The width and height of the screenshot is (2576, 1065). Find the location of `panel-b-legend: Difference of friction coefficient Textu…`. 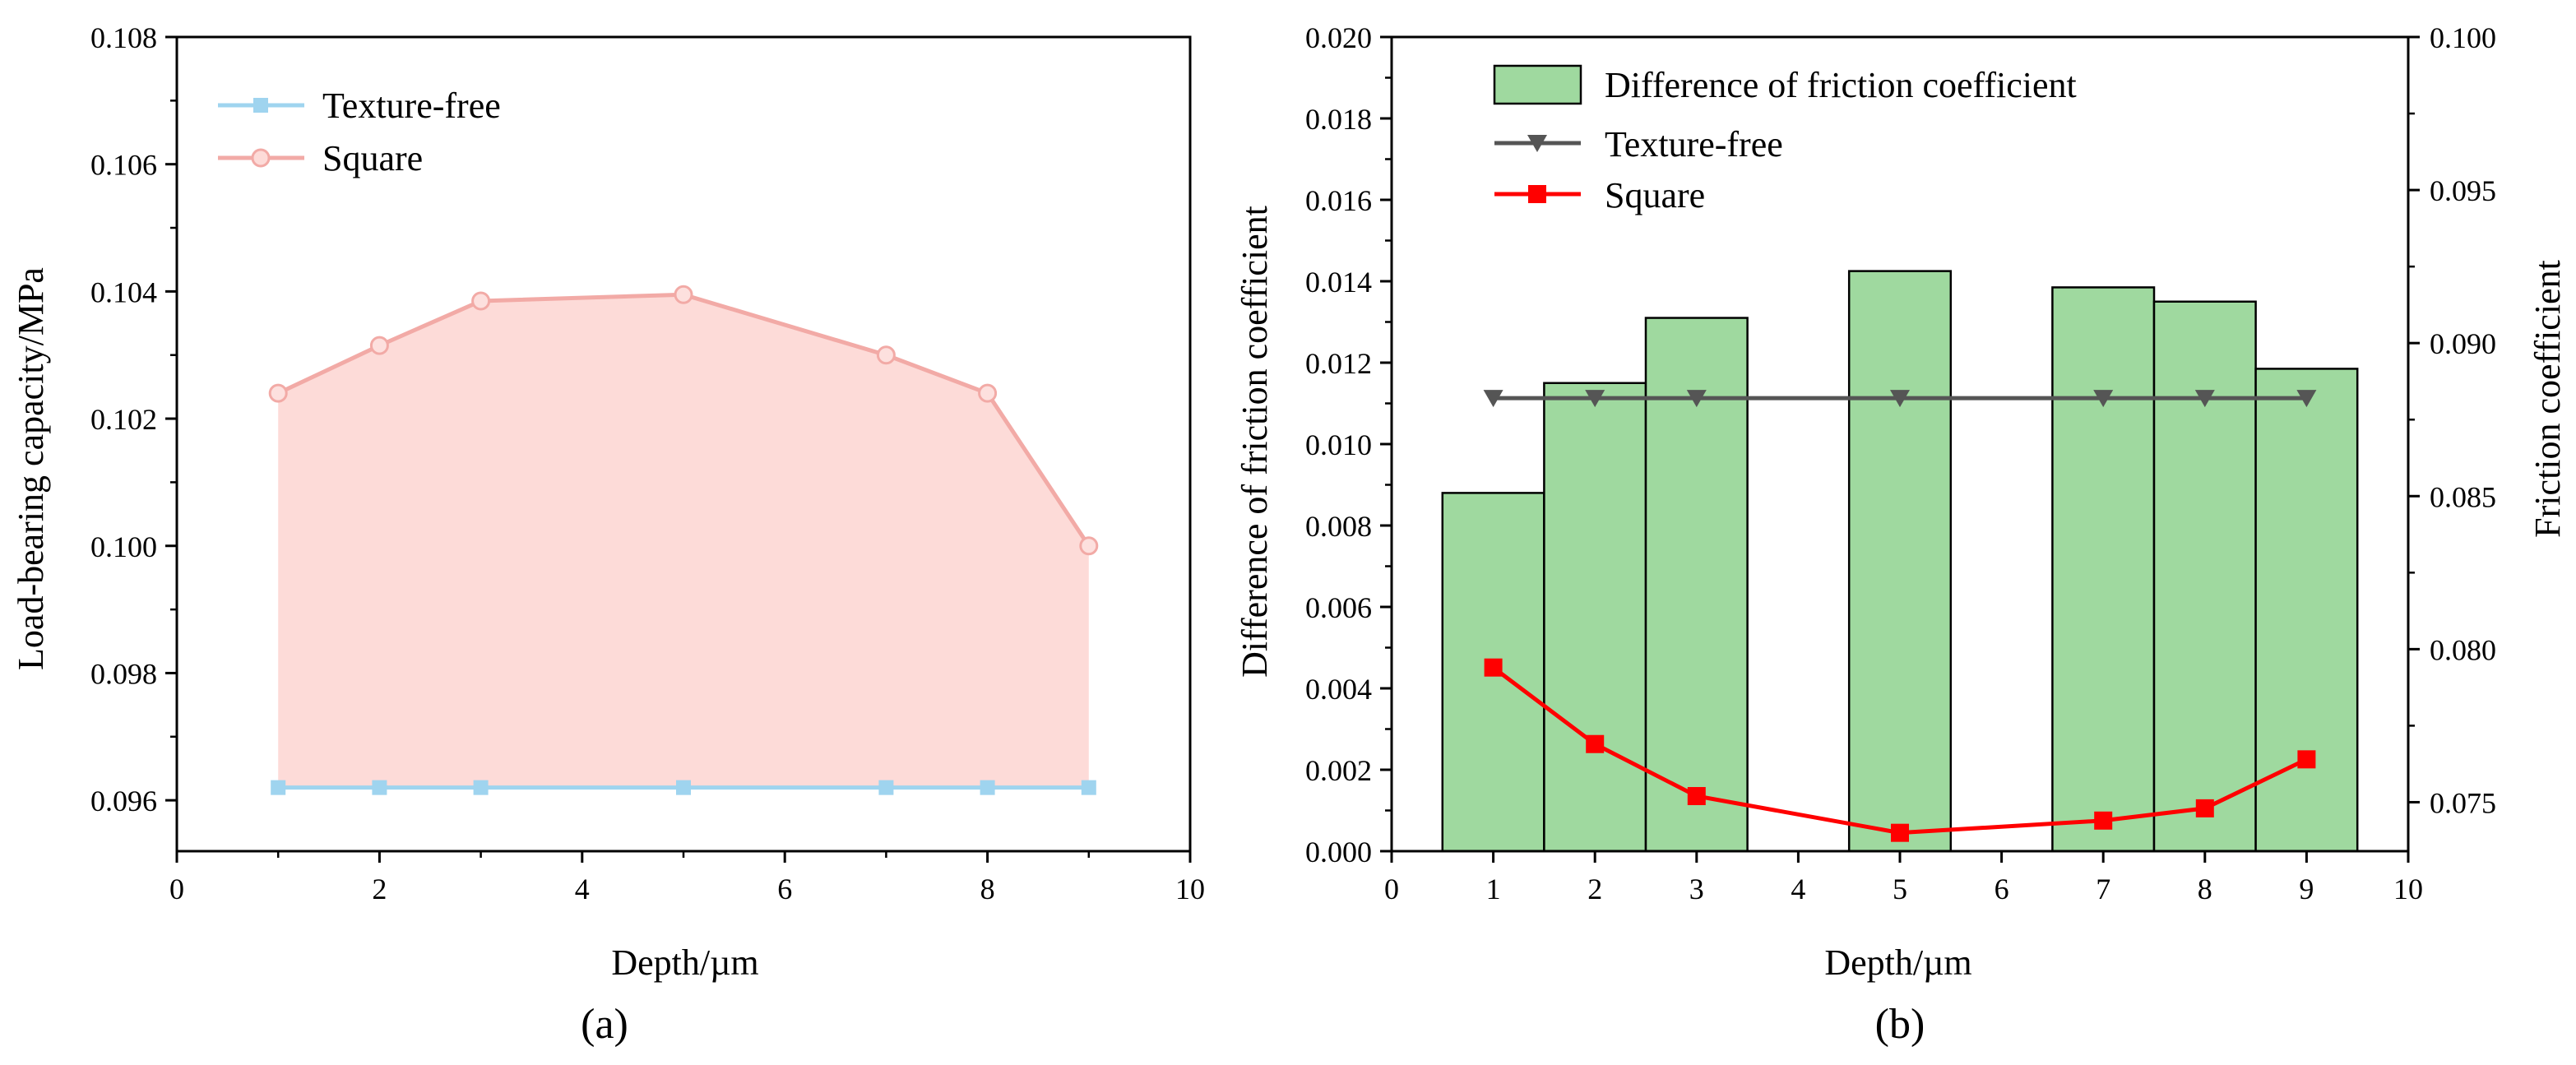

panel-b-legend: Difference of friction coefficient Textu… is located at coordinates (1785, 139).